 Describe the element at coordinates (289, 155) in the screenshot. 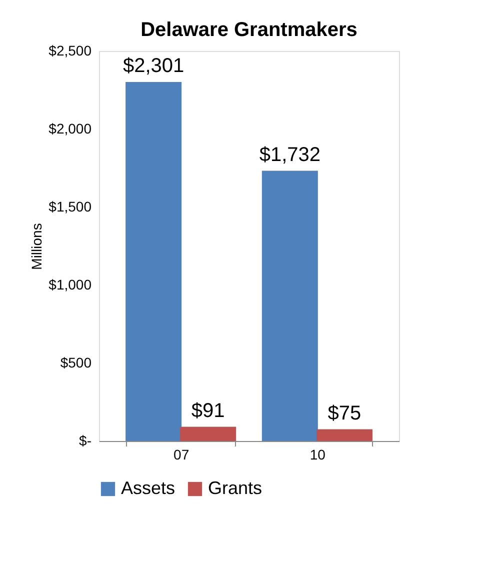

I see `data-label: $1,732` at that location.